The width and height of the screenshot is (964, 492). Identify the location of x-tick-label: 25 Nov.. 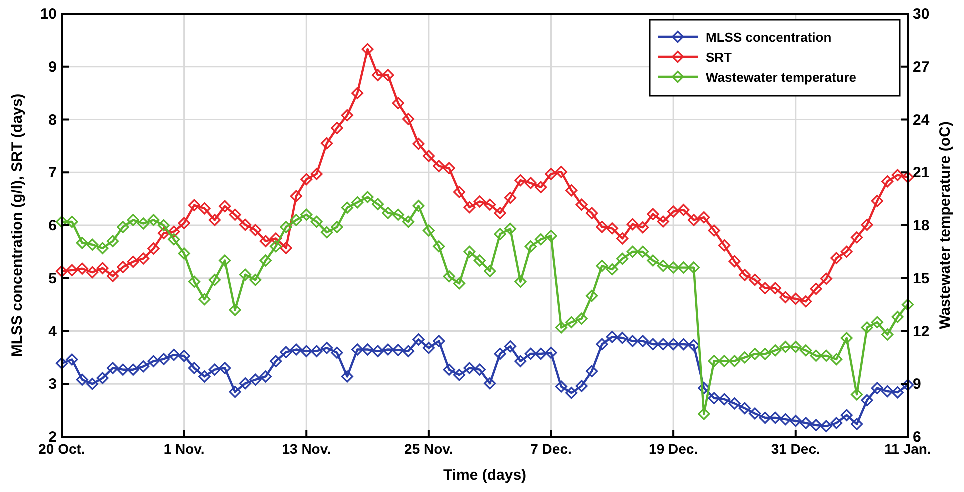
(429, 449).